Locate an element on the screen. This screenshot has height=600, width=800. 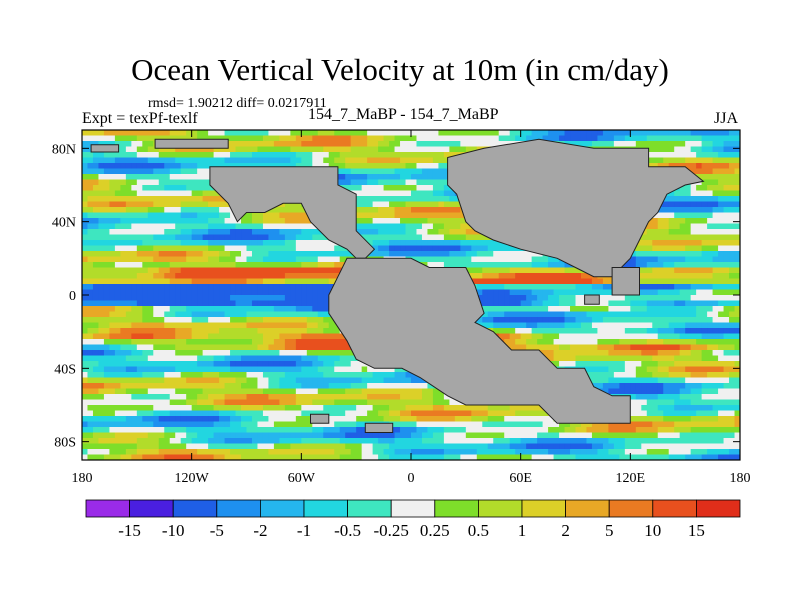
season-label: JJA is located at coordinates (726, 118).